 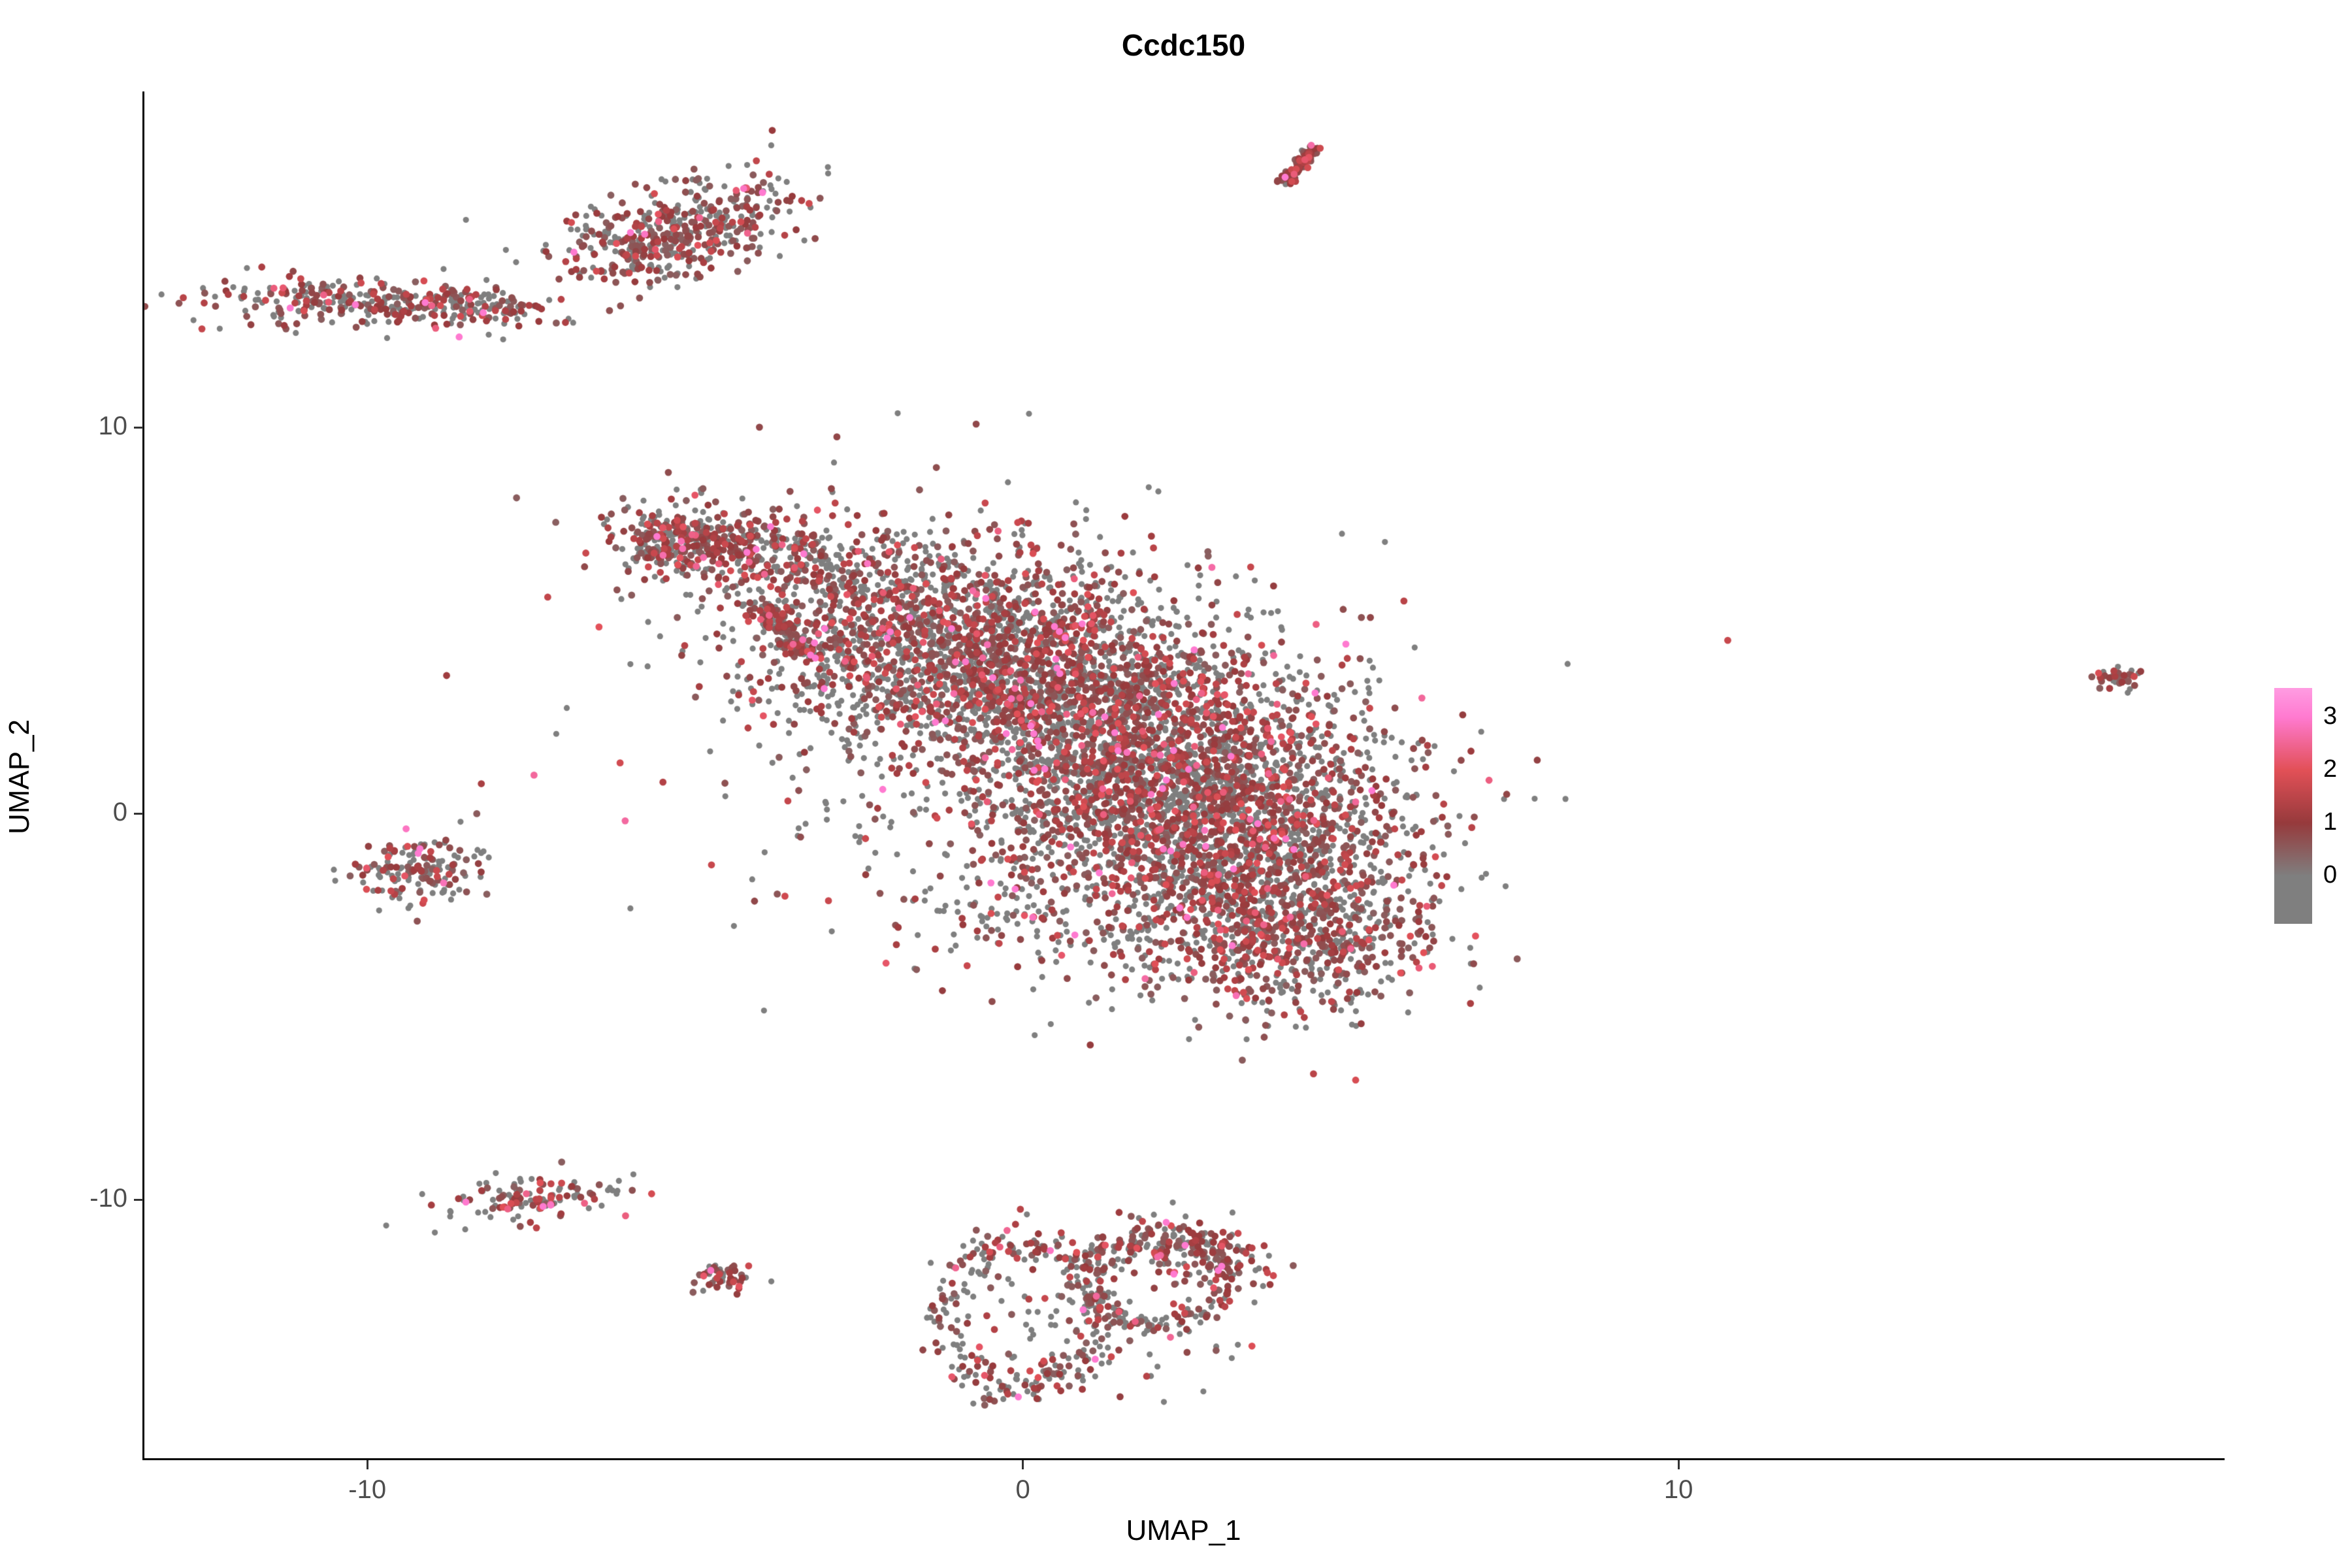 What do you see at coordinates (143, 775) in the screenshot?
I see `y-axis-line` at bounding box center [143, 775].